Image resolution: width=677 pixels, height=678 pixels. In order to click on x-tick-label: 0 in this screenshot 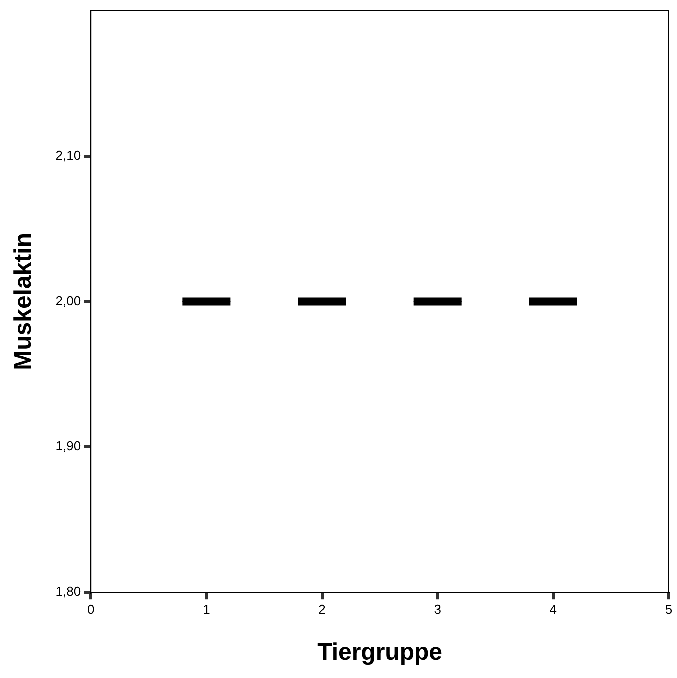, I will do `click(91, 609)`.